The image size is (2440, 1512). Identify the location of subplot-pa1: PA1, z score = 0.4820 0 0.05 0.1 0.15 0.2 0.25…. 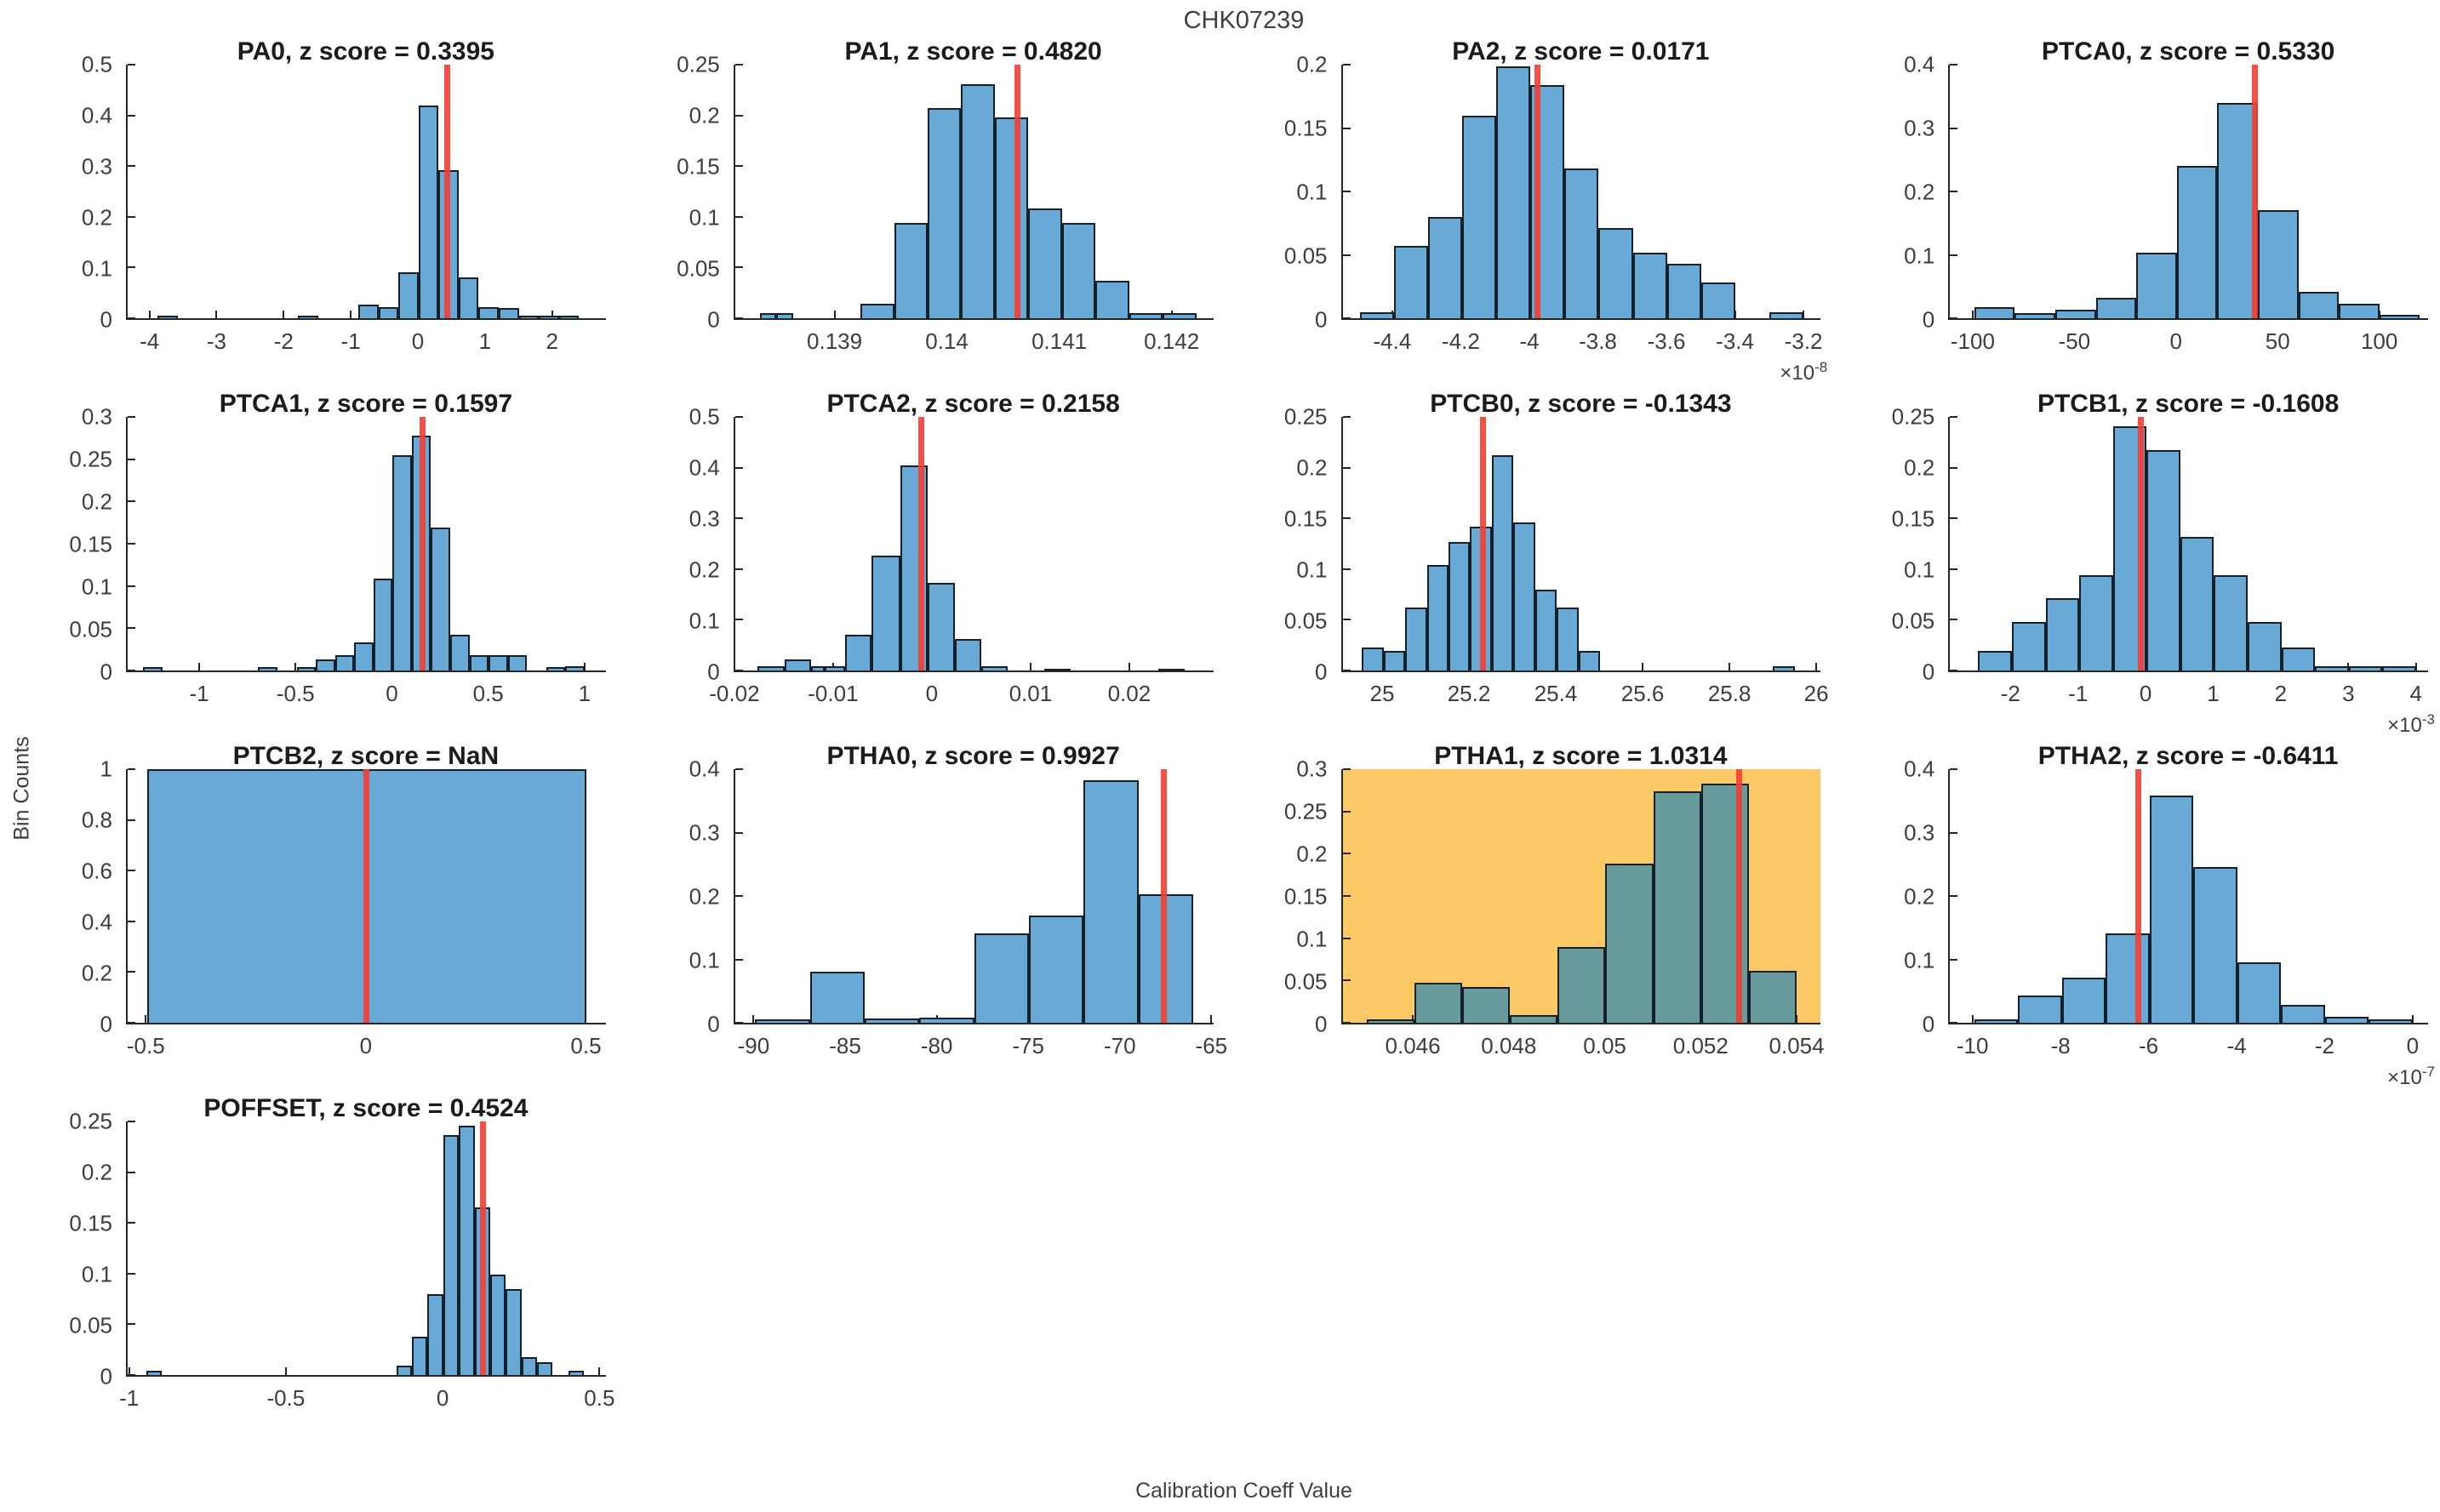
(941, 197).